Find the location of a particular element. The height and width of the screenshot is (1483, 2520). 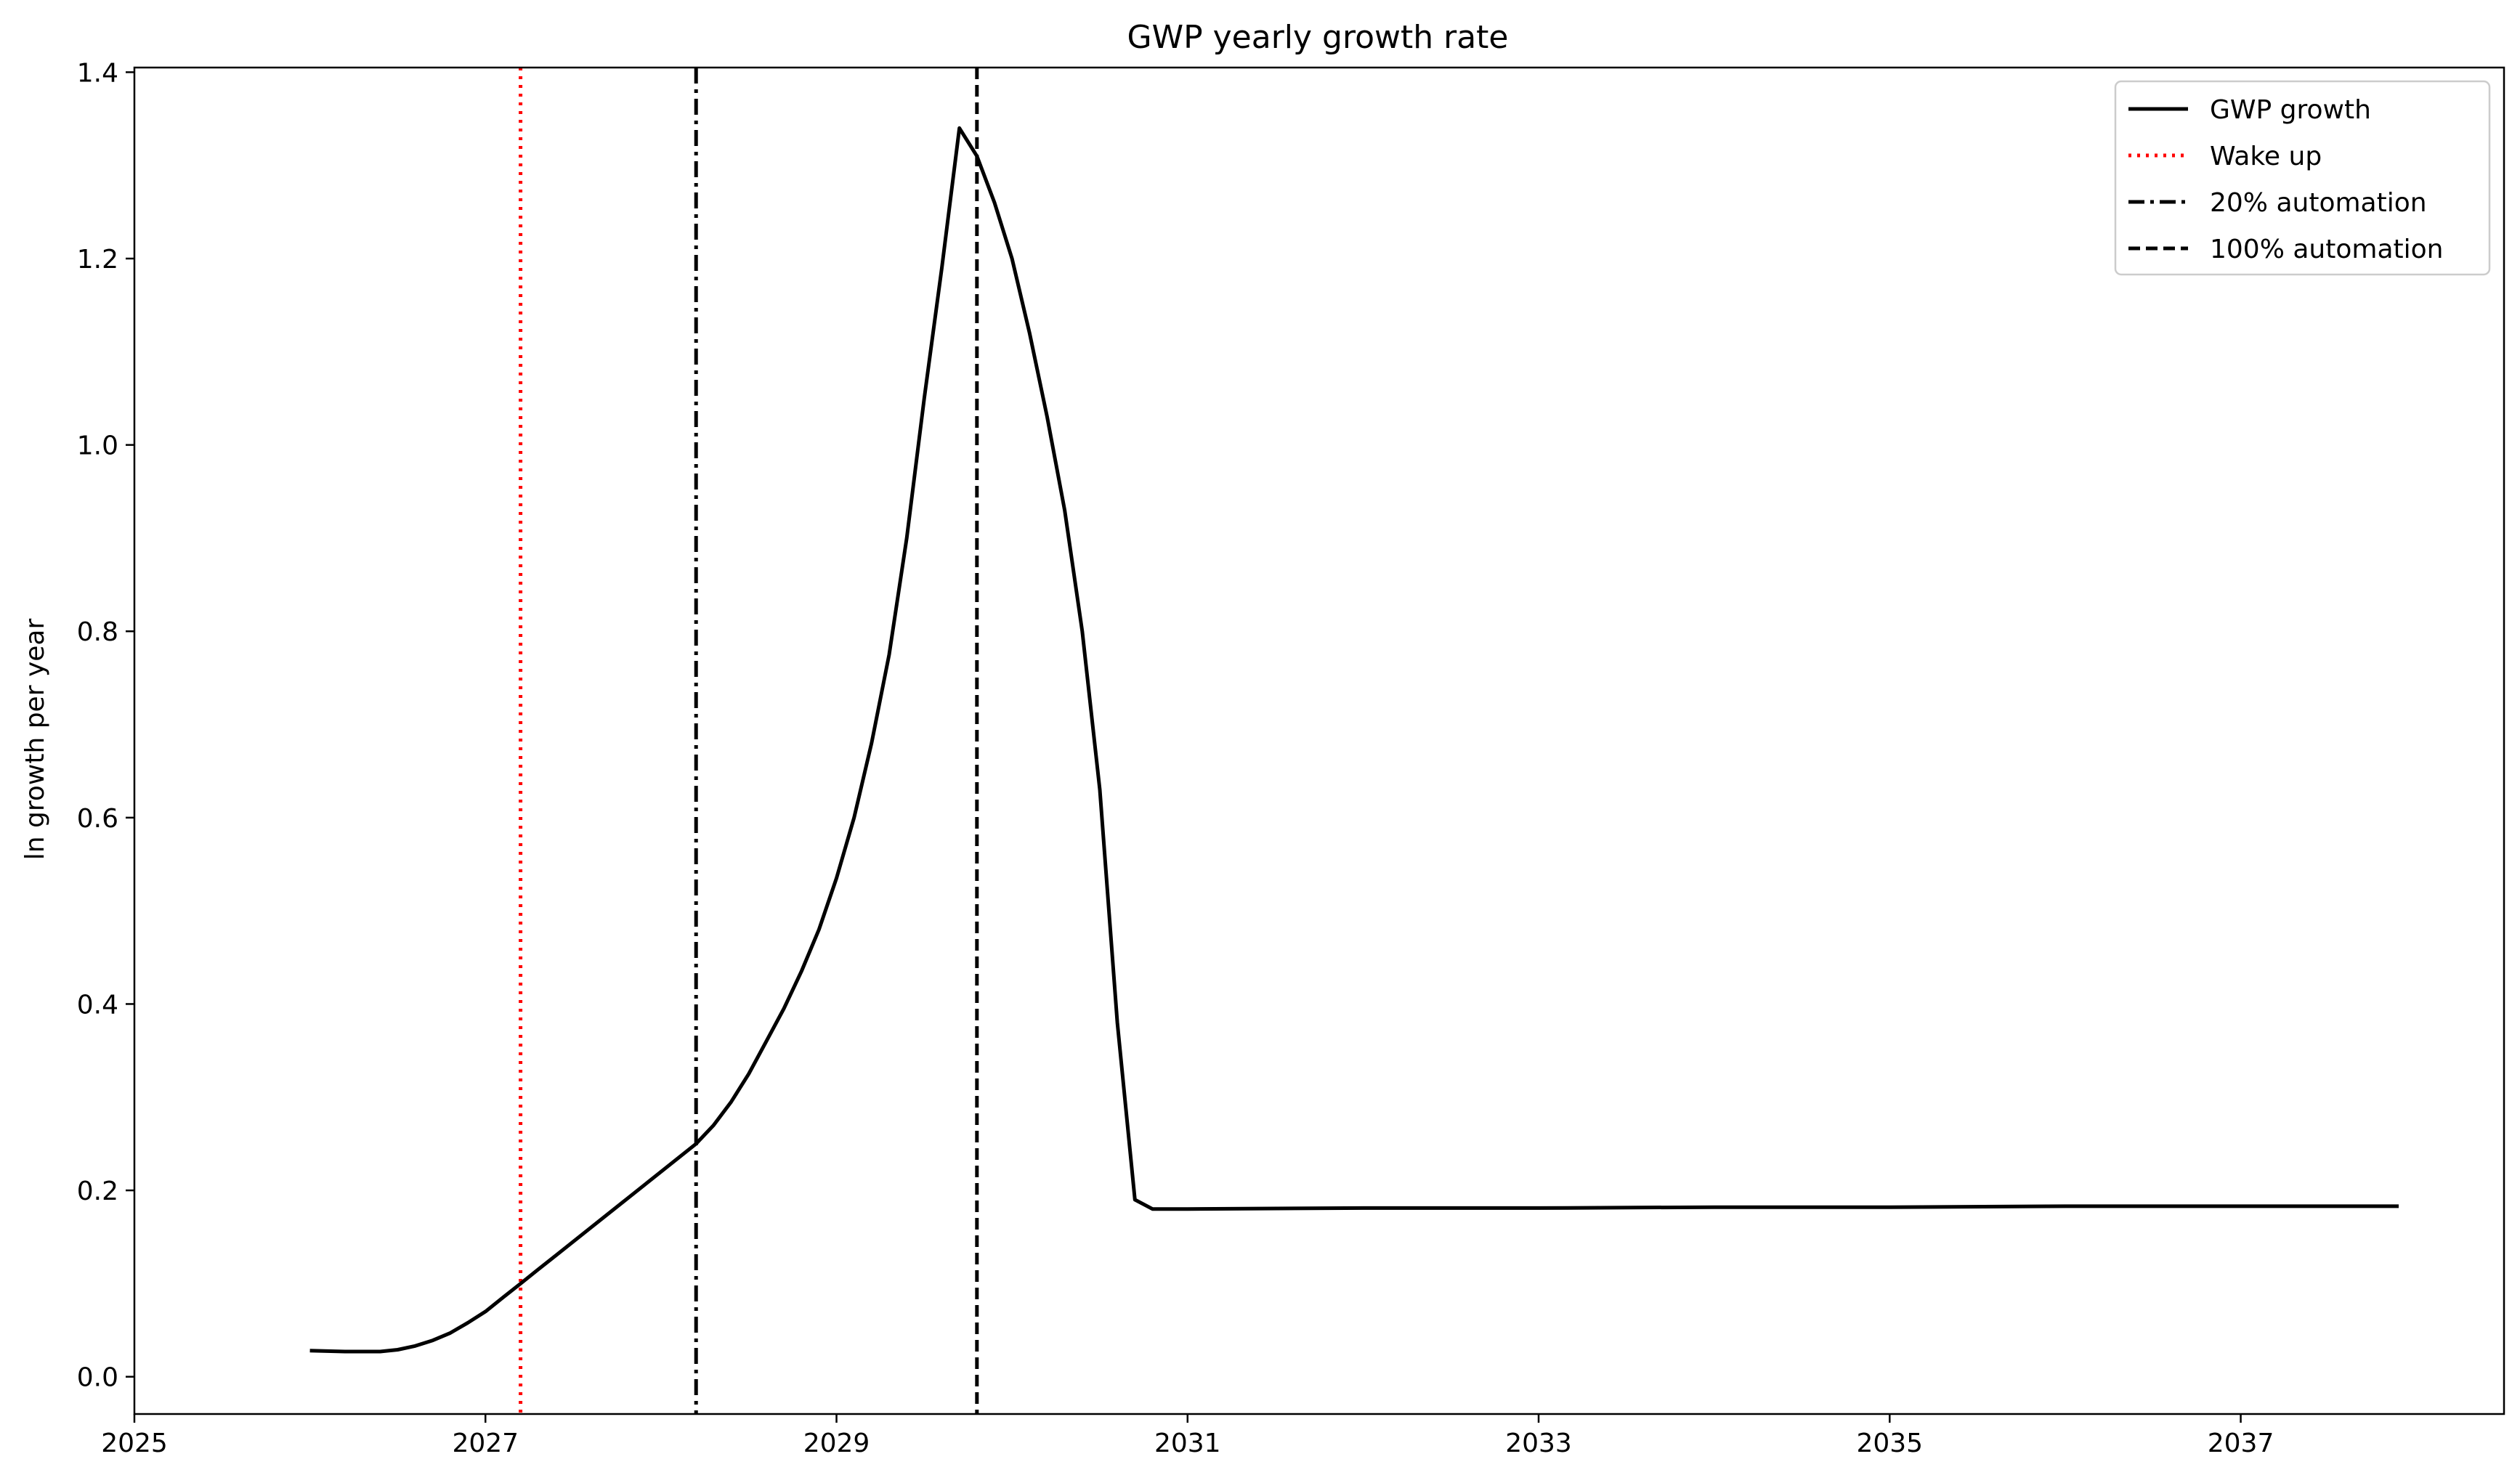

y-tick-label: 0.2 is located at coordinates (97, 1191).